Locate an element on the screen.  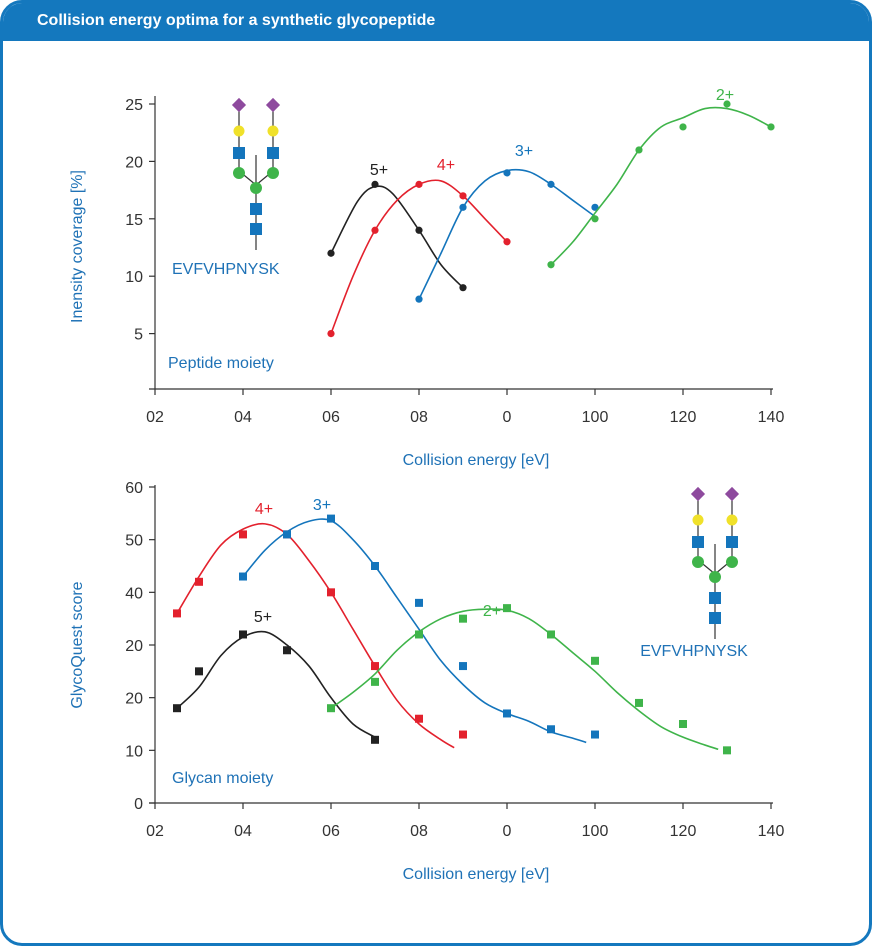
series-label: 2+ is located at coordinates (725, 95).